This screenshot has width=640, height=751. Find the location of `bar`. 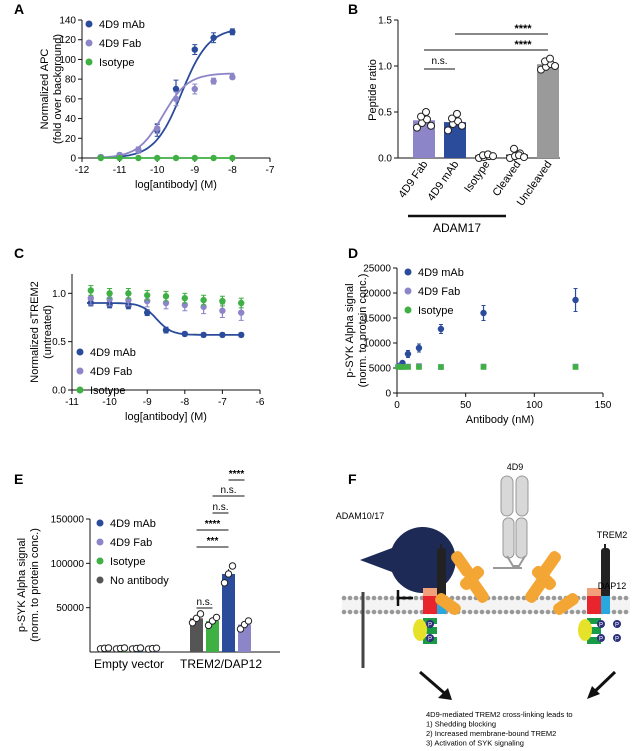

bar is located at coordinates (228, 612).